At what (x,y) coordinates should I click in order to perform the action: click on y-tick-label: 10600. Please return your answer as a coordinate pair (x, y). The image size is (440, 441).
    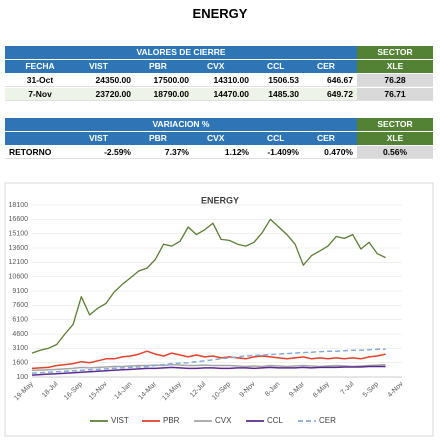
    Looking at the image, I should click on (19, 277).